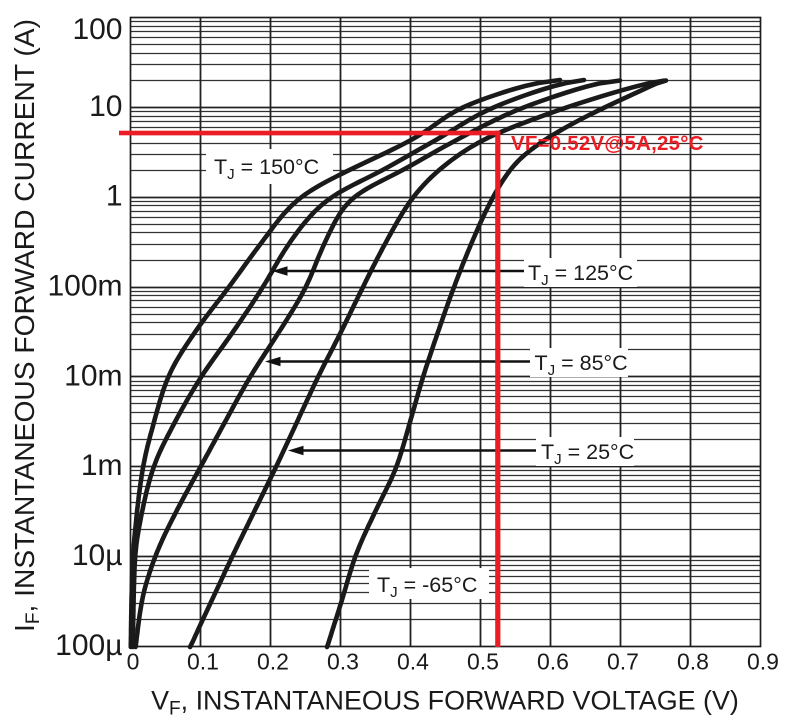  What do you see at coordinates (26, 325) in the screenshot?
I see `svg-text:IF, INSTANTANEOUS FORWARD CURR: IF, INSTANTANEOUS FORWARD CURRENT (A)` at bounding box center [26, 325].